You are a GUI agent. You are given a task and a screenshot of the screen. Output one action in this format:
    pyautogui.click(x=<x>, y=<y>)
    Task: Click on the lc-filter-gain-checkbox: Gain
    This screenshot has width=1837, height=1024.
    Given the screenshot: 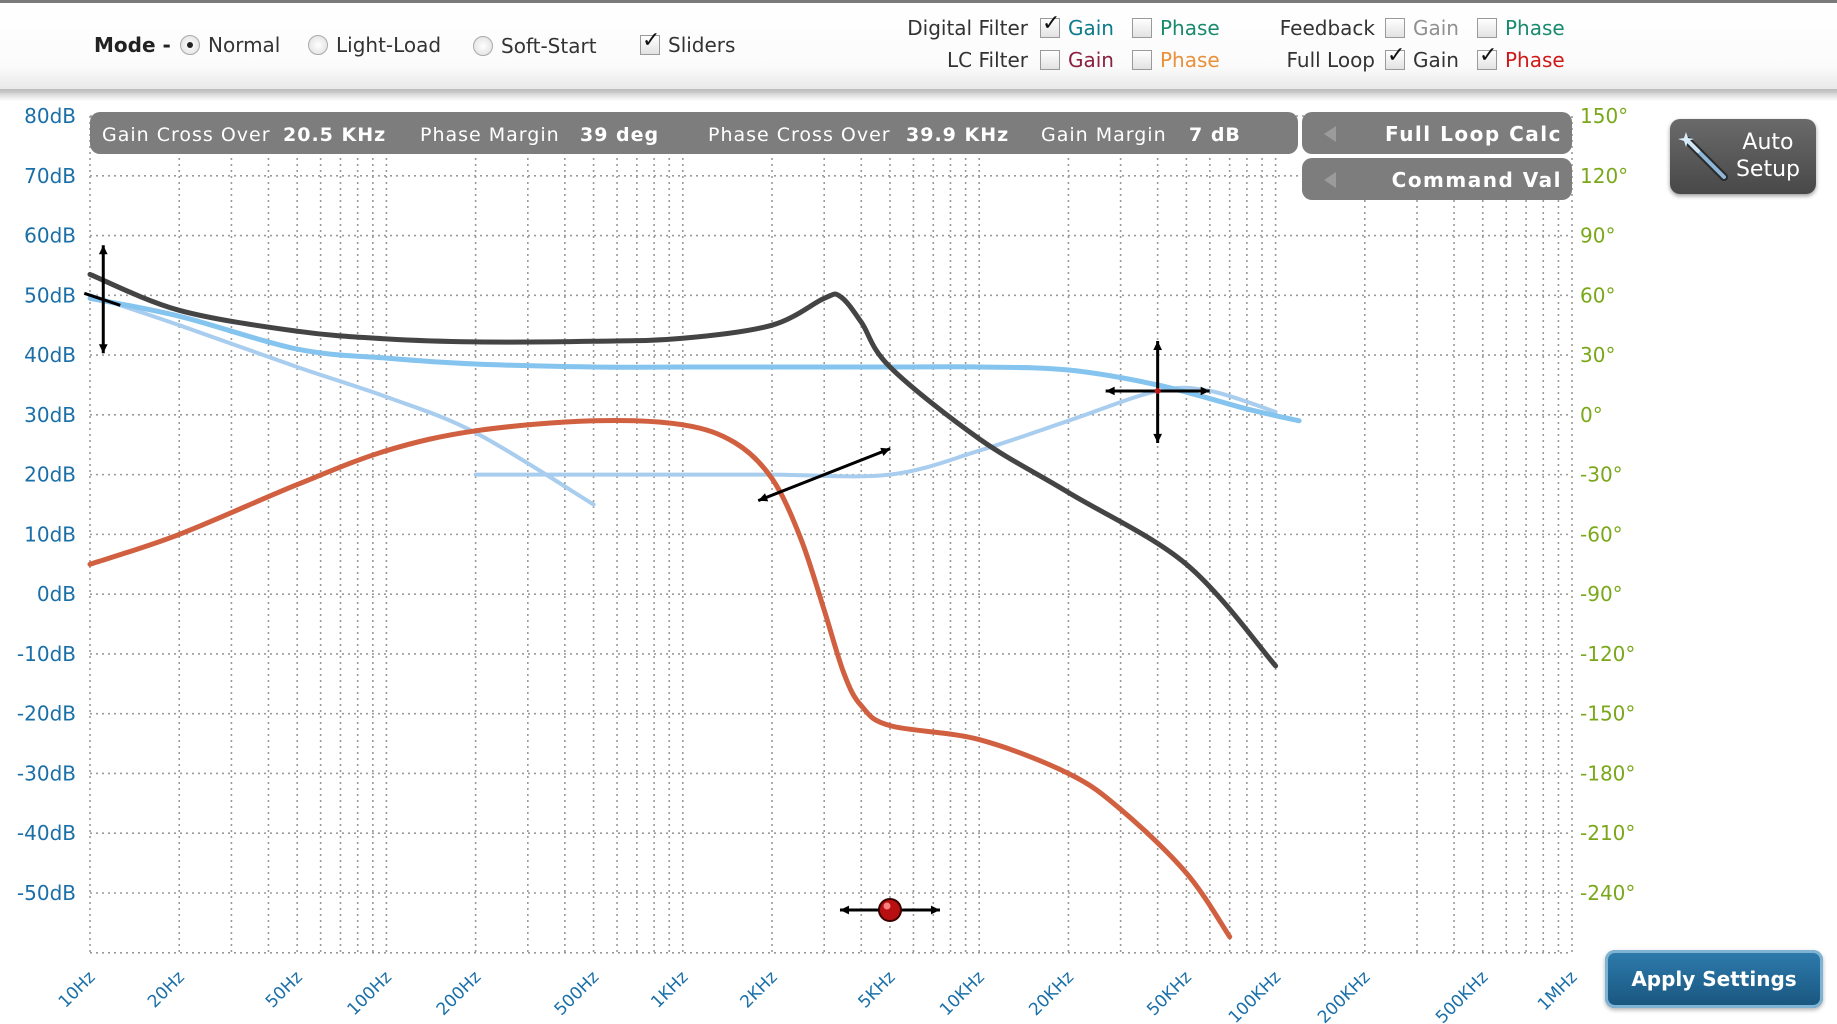 What is the action you would take?
    pyautogui.click(x=1077, y=60)
    